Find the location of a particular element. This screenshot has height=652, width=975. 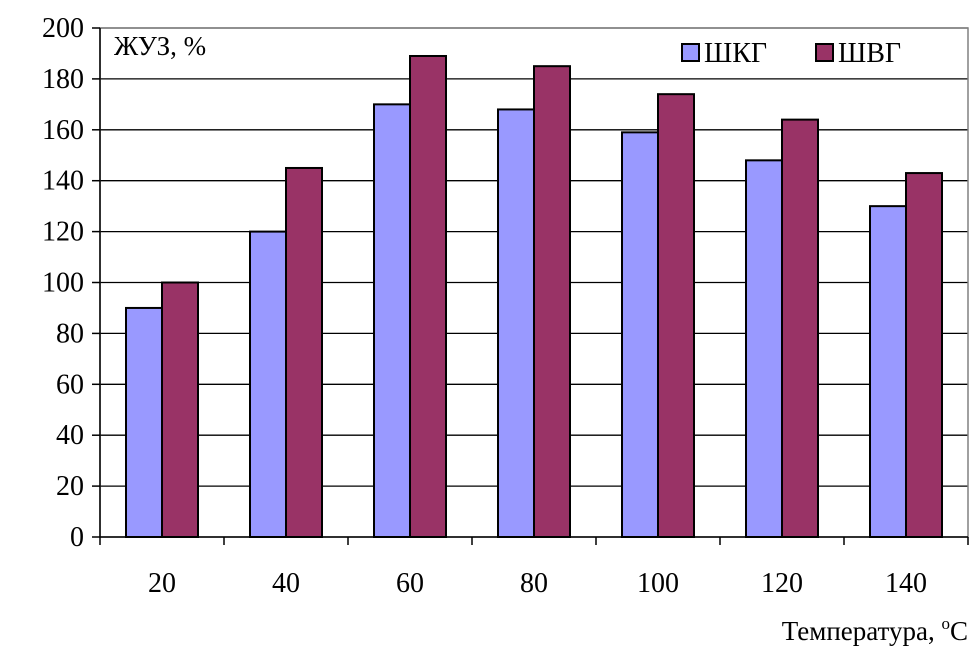

y-tick-label: 0 is located at coordinates (77, 537).